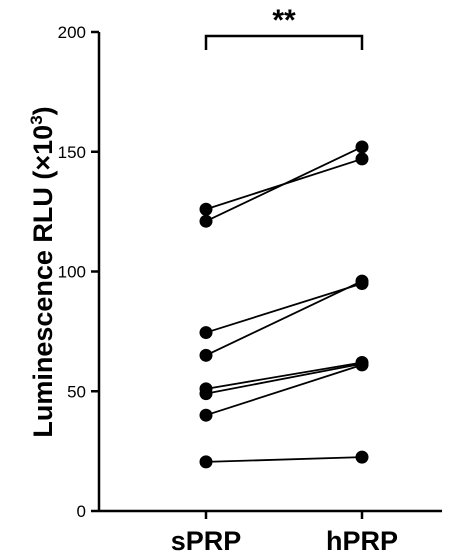 The image size is (456, 558). What do you see at coordinates (284, 20) in the screenshot?
I see `significance-label: **` at bounding box center [284, 20].